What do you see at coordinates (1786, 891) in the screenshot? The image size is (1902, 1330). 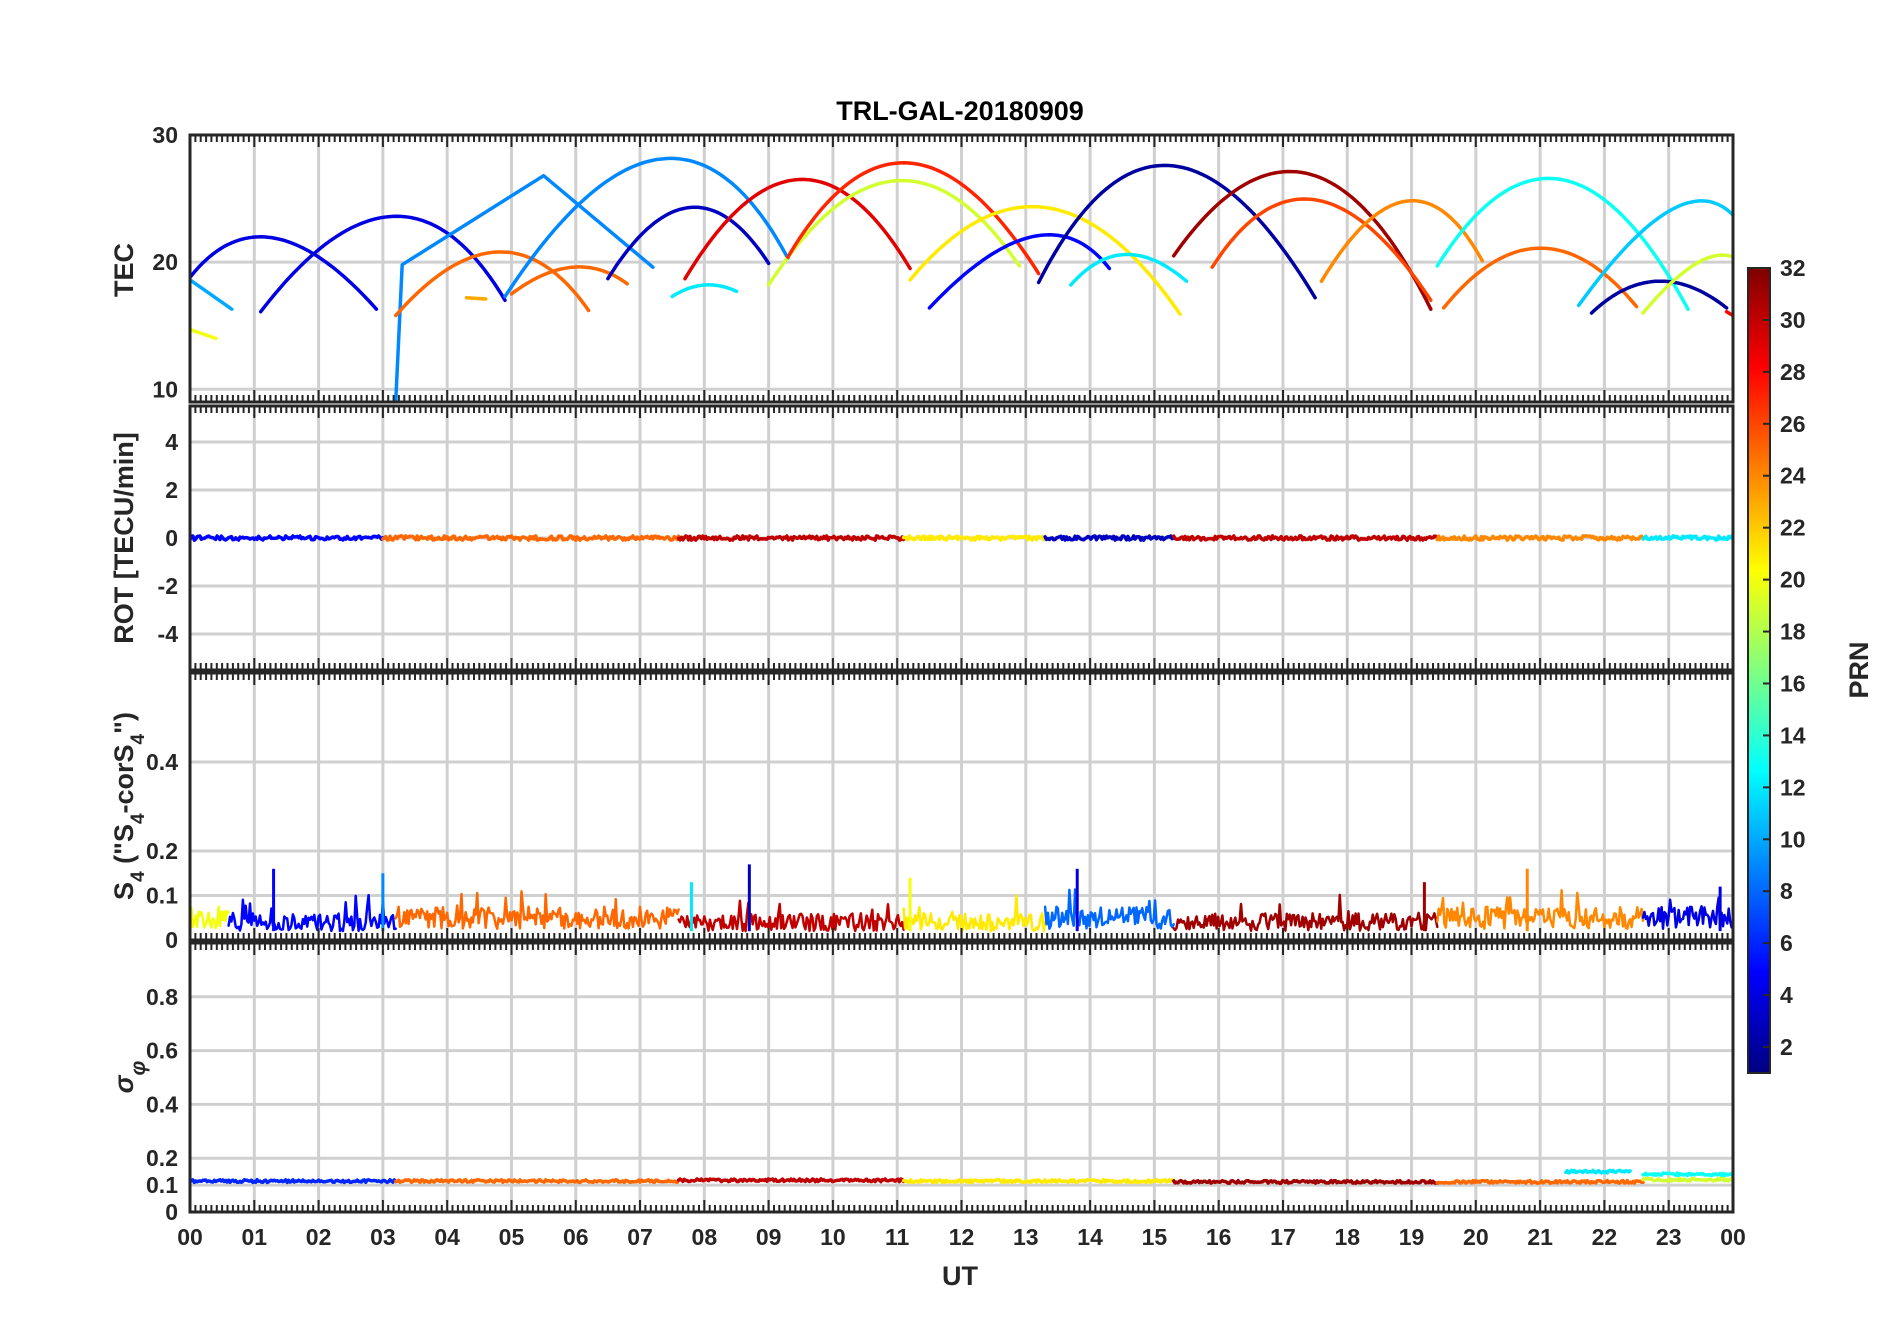 I see `colorbar-tick-label: 8` at bounding box center [1786, 891].